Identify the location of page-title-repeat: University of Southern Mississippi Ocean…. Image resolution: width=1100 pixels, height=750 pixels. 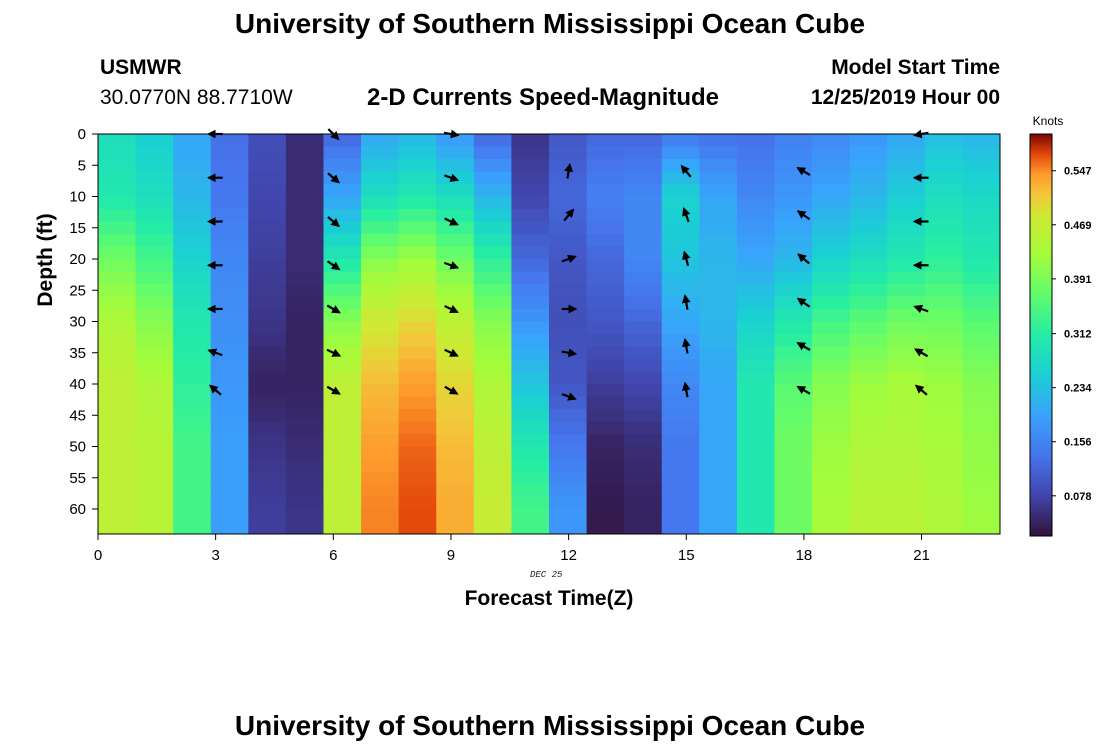
(550, 725).